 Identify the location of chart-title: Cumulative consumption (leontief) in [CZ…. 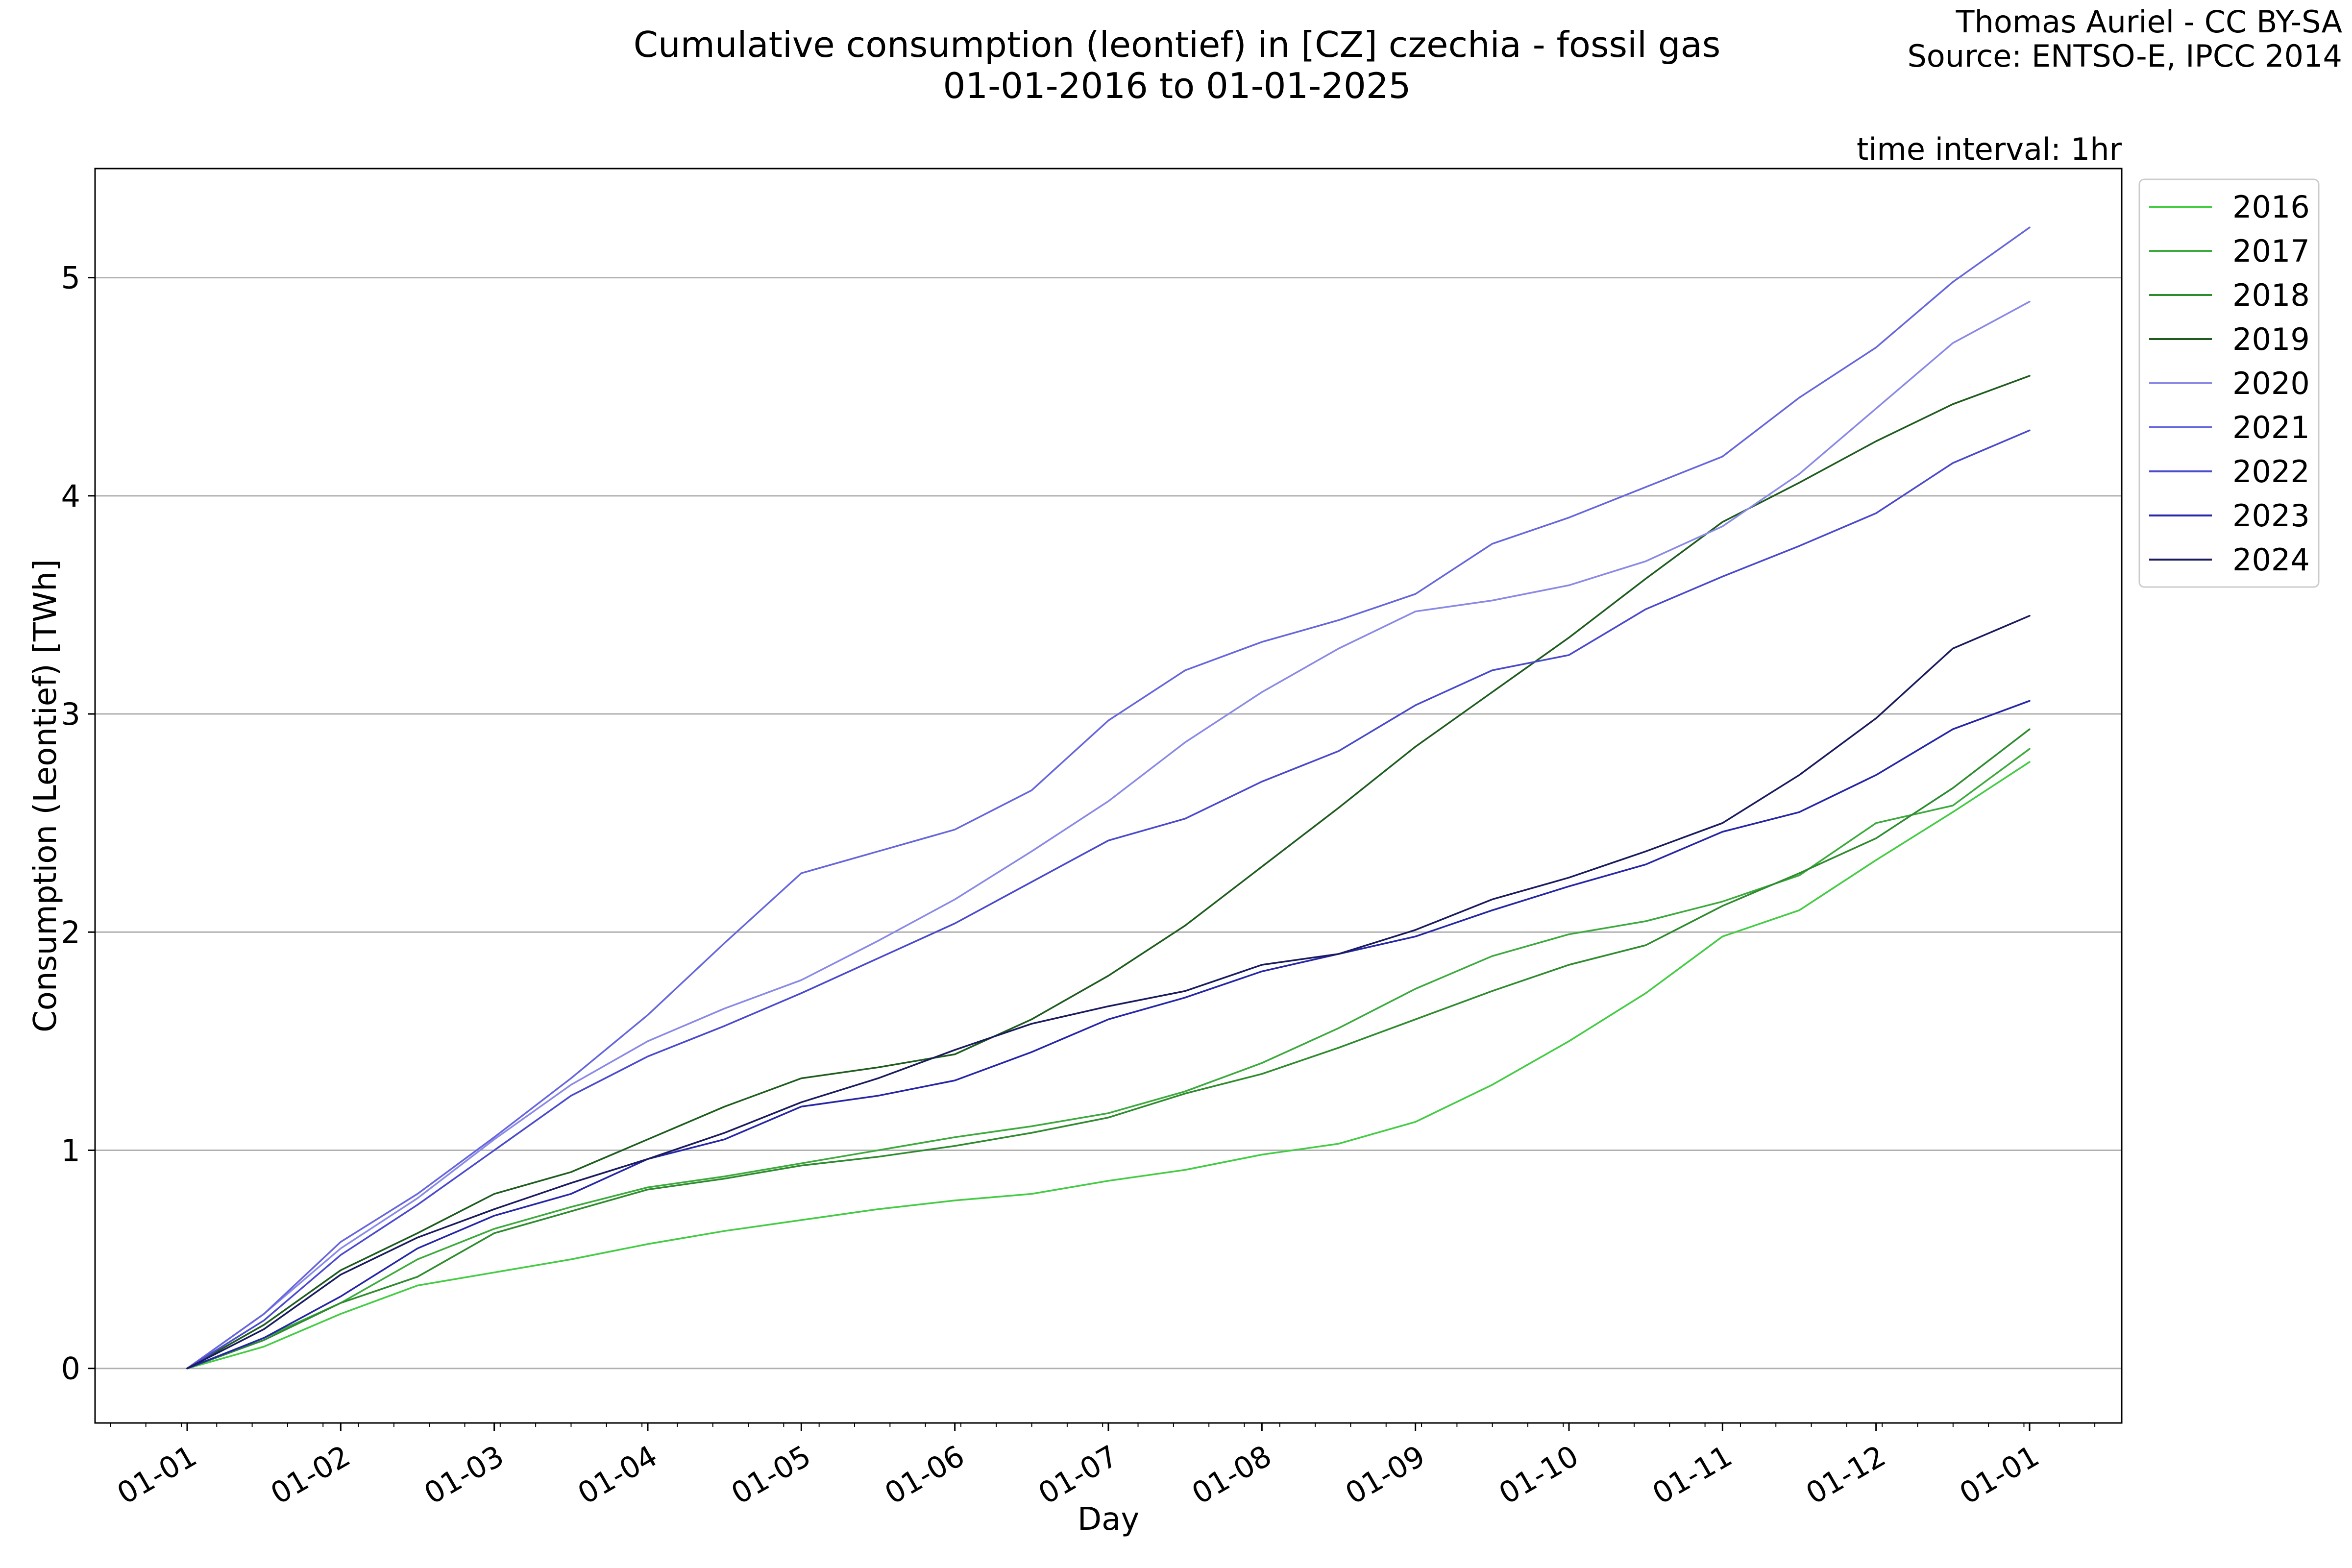
(1177, 44).